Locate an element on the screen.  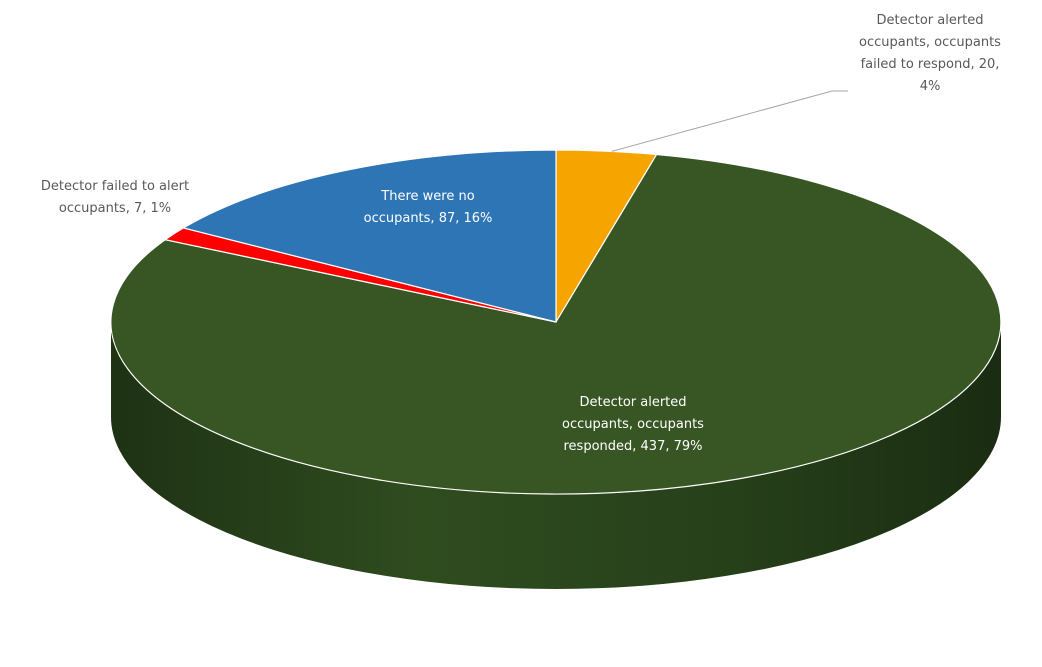
slice-label-line: There were no is located at coordinates (427, 196).